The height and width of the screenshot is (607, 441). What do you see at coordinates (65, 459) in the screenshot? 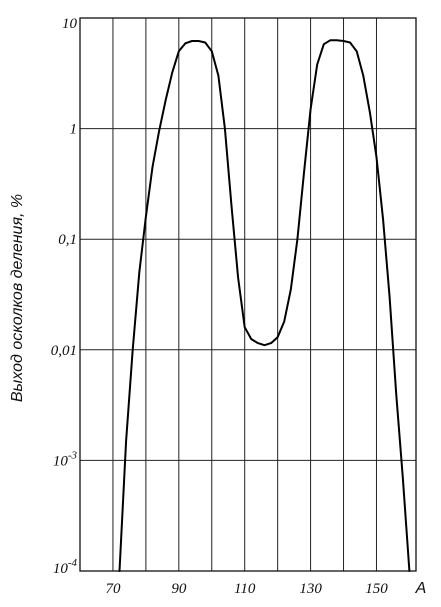
I see `y-tick-label: 10⁻³` at bounding box center [65, 459].